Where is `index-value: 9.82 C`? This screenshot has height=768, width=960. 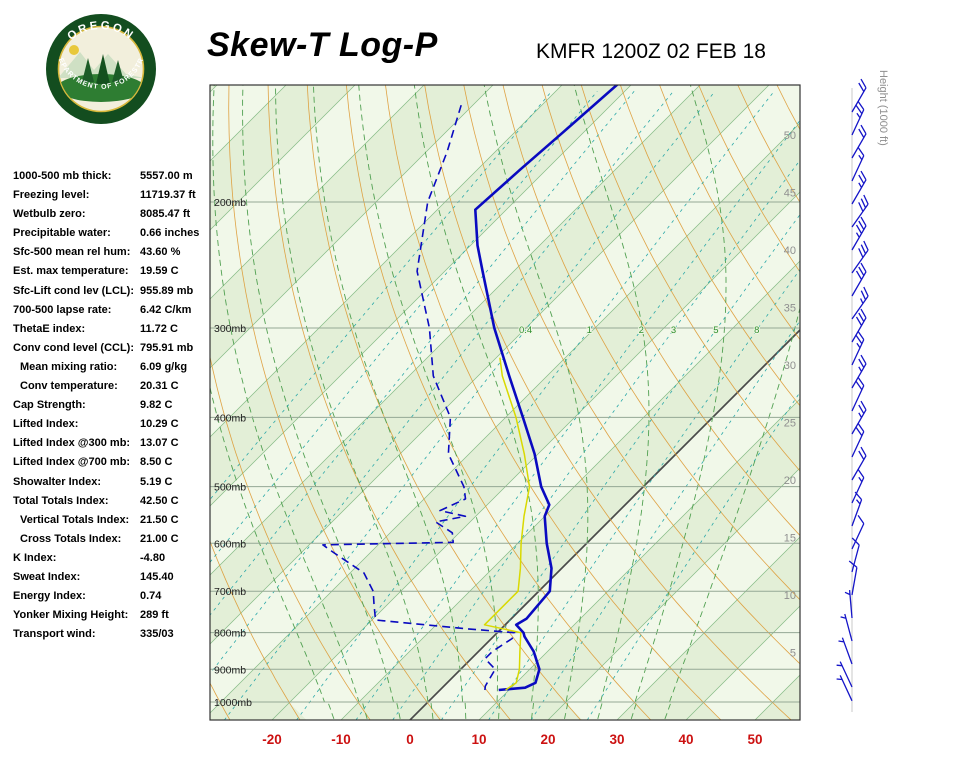 index-value: 9.82 C is located at coordinates (156, 405).